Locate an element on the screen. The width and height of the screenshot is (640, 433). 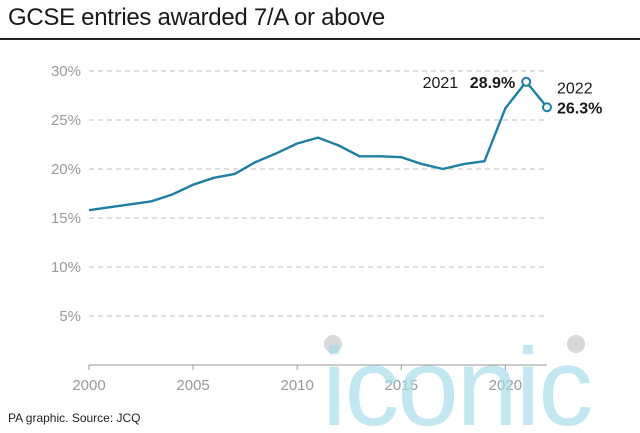
x-tick-label: 2015 is located at coordinates (401, 385).